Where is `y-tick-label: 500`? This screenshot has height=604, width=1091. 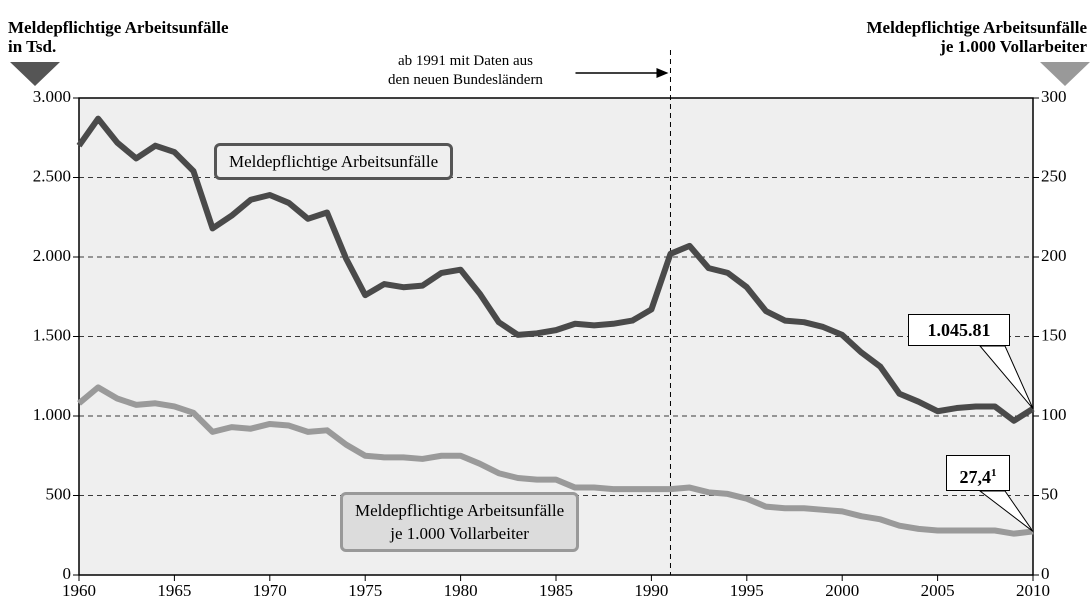 y-tick-label: 500 is located at coordinates (59, 493).